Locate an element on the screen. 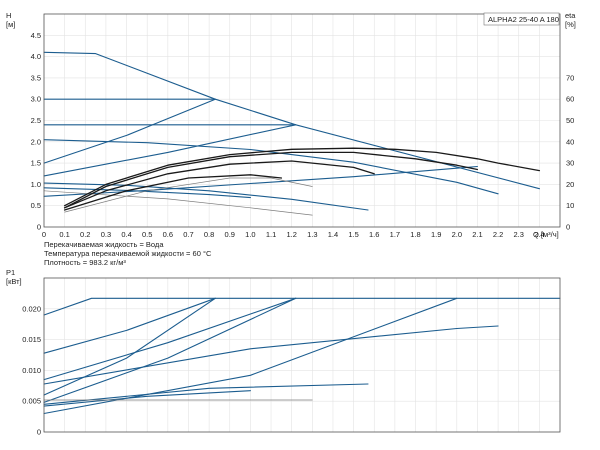  top-x-tick-label: 0.2 is located at coordinates (85, 234).